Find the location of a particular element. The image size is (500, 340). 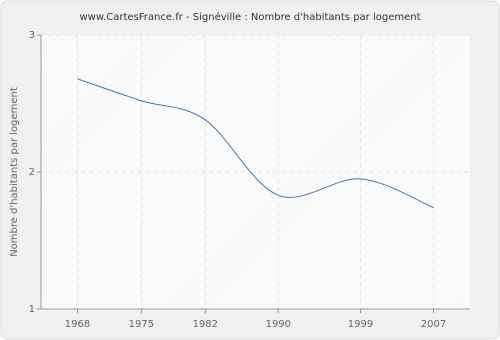

y-tick-label: 2 is located at coordinates (32, 172).